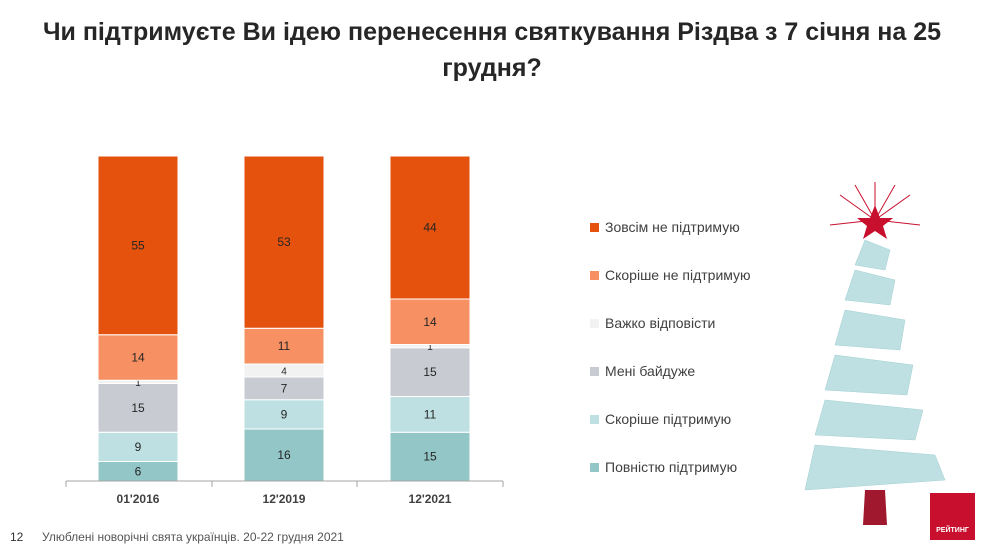 This screenshot has width=984, height=547. I want to click on data-label: 55, so click(138, 245).